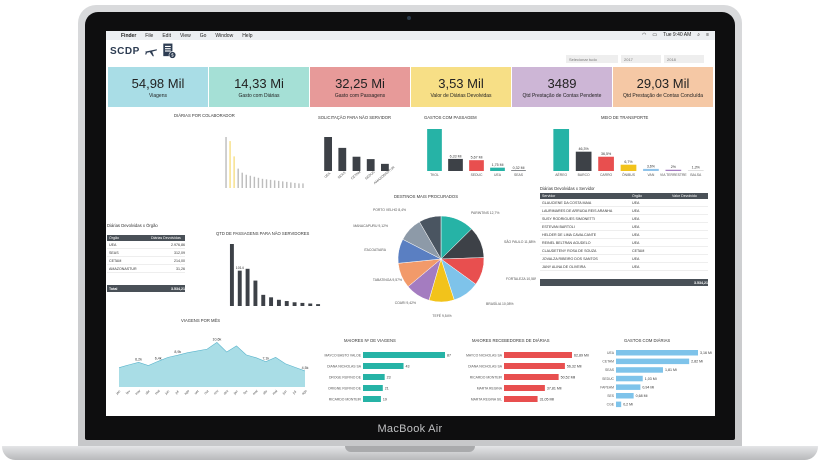 This screenshot has width=820, height=471. I want to click on table-row: CLAUDETENY ROSA DE SOUZA CETAM, so click(624, 251).